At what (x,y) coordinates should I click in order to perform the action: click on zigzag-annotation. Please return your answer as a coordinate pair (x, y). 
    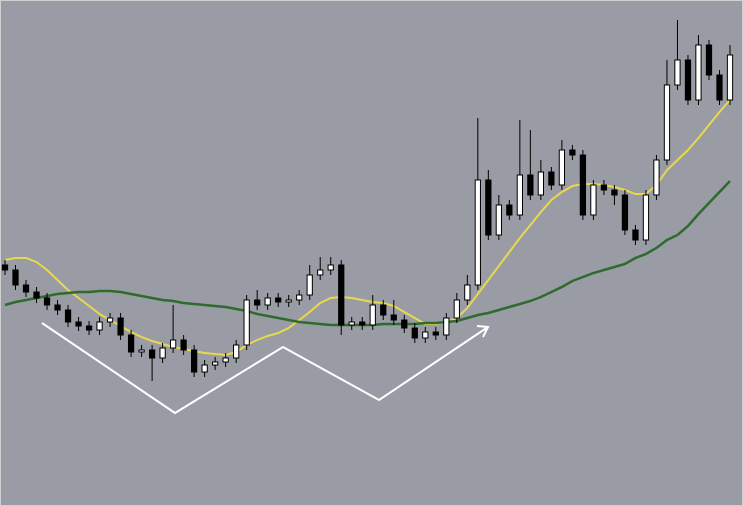
    Looking at the image, I should click on (265, 368).